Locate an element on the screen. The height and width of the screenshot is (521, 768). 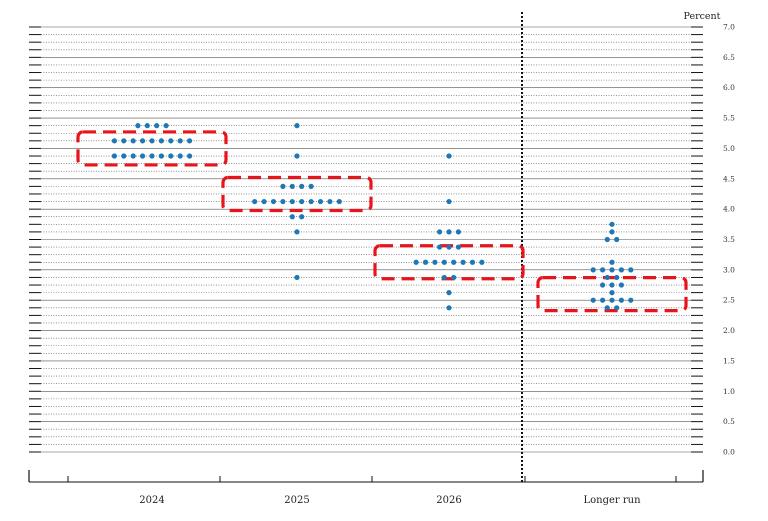
y-axis-unit-label: Percent is located at coordinates (701, 16).